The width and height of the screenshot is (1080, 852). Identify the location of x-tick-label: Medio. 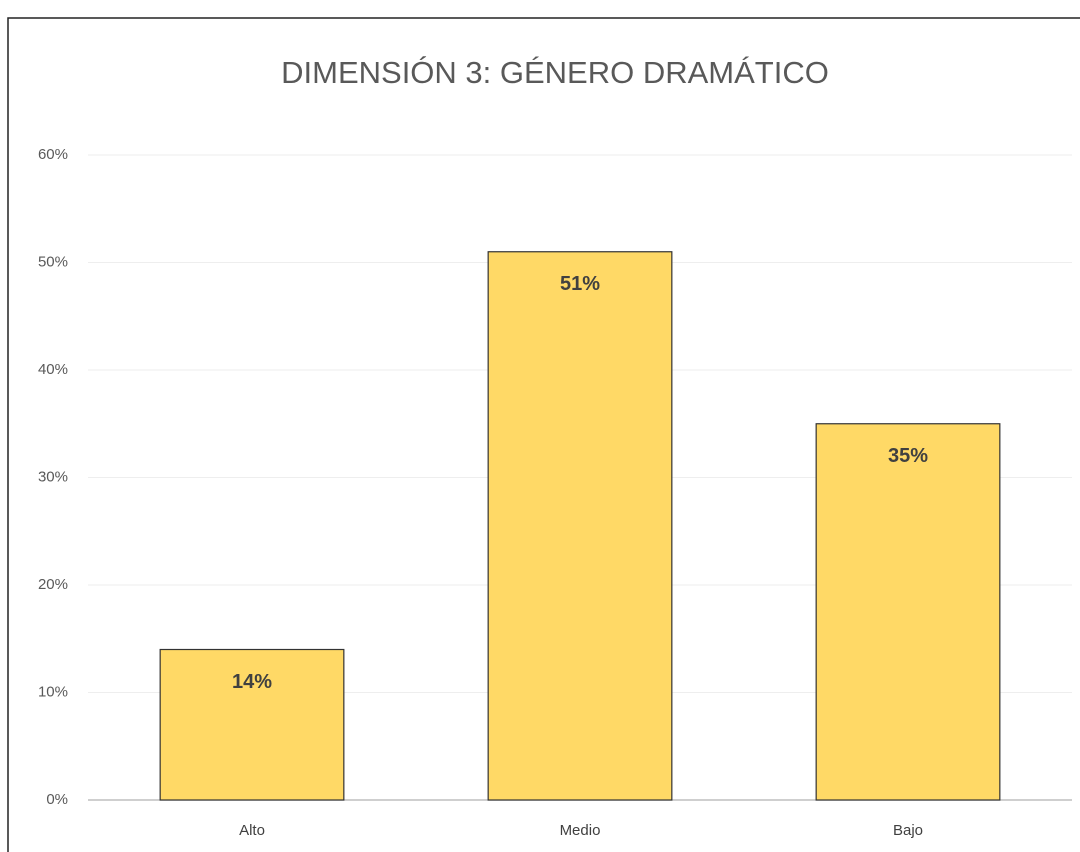
(580, 830).